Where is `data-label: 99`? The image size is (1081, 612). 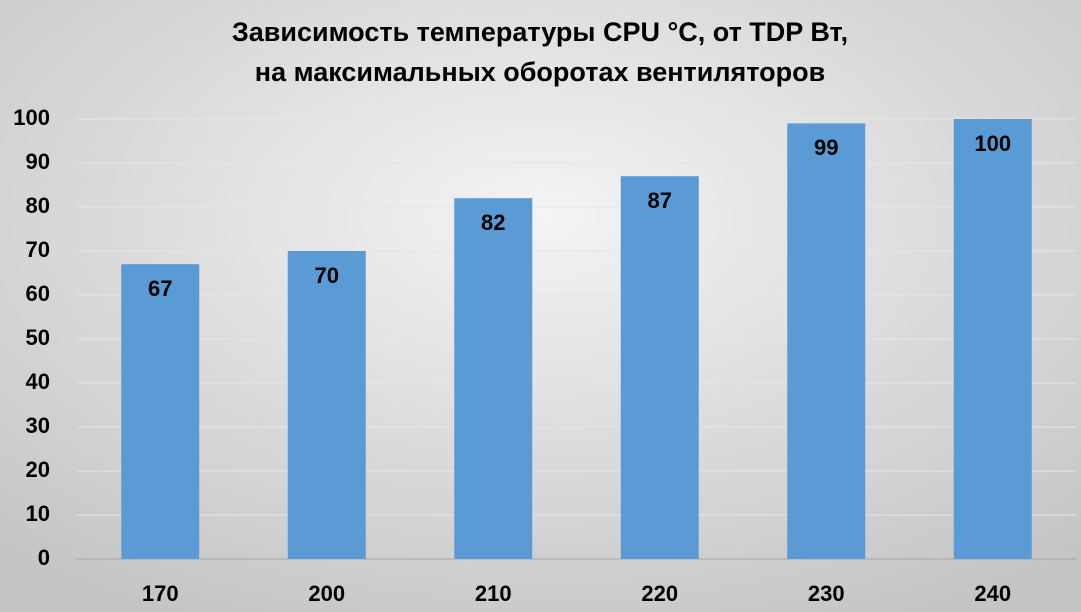
data-label: 99 is located at coordinates (826, 147).